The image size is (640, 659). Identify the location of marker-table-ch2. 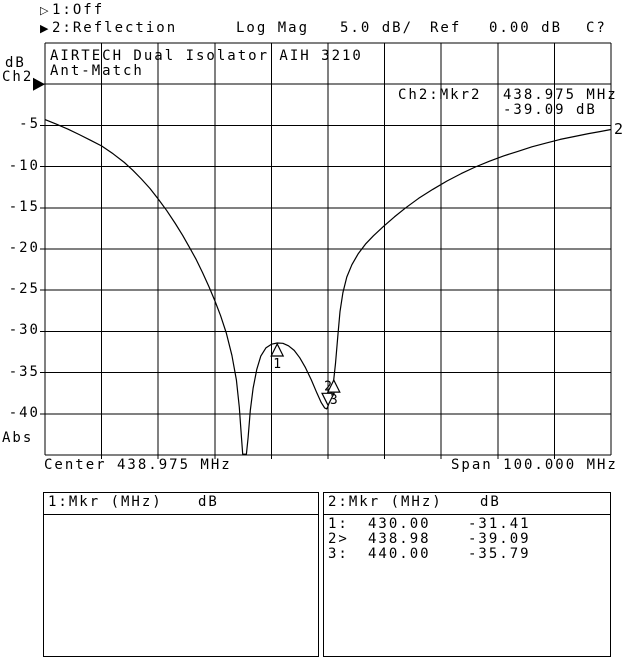
(467, 574).